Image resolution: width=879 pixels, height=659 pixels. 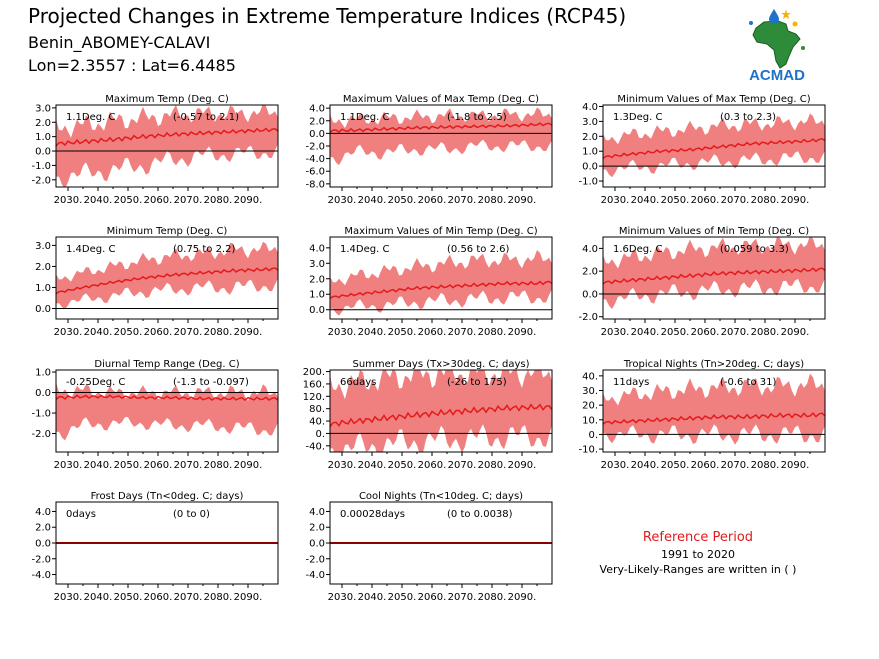 I want to click on reference-period-title: Reference Period, so click(x=698, y=537).